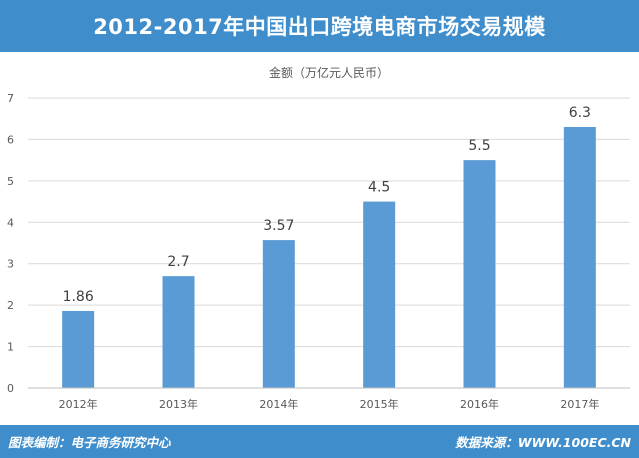 The image size is (639, 458). I want to click on data-label: 3.57, so click(278, 226).